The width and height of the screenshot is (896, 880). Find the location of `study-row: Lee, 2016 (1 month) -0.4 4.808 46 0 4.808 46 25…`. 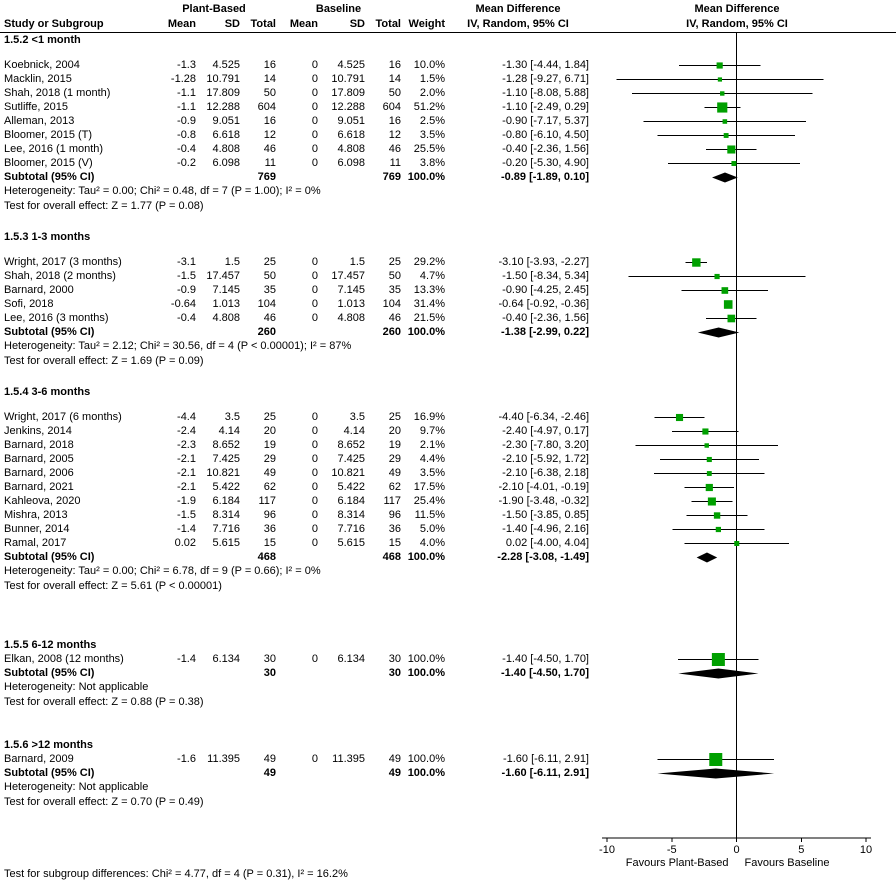

study-row: Lee, 2016 (1 month) -0.4 4.808 46 0 4.808 46 25… is located at coordinates (448, 149).